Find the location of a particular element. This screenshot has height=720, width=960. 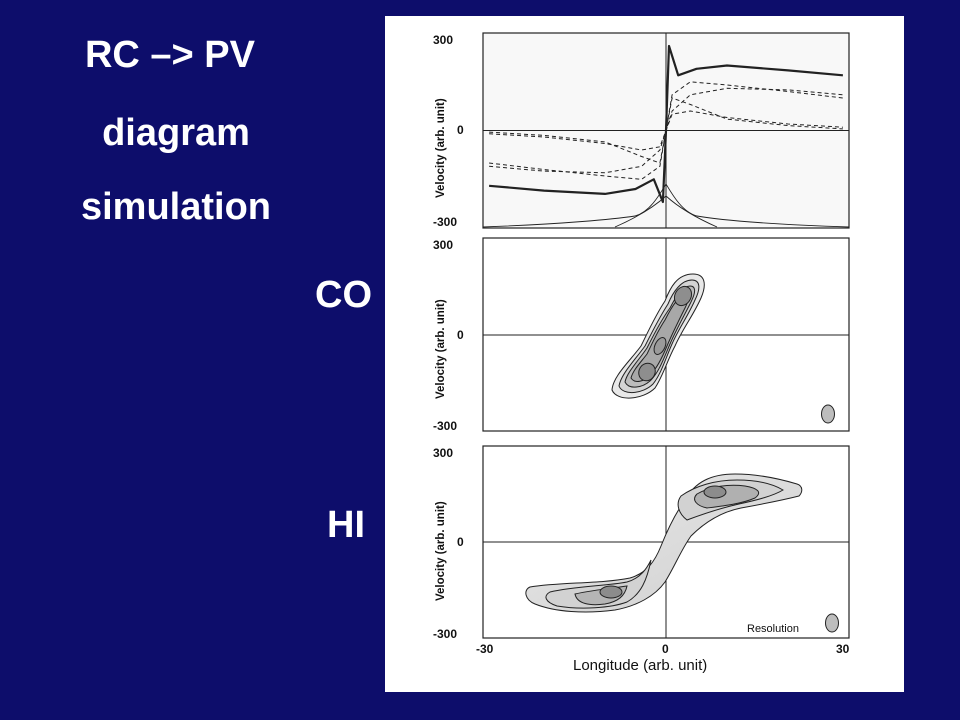

co-peak-lower is located at coordinates (647, 372).